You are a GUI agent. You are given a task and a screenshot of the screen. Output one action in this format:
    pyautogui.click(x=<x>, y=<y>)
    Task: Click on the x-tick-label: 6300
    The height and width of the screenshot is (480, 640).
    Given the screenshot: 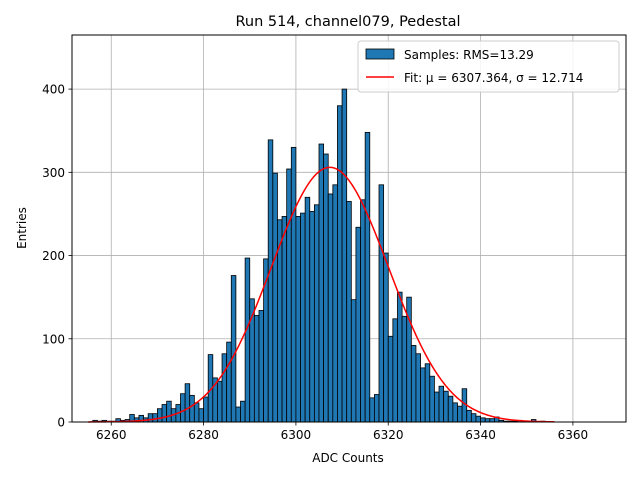 What is the action you would take?
    pyautogui.click(x=296, y=435)
    